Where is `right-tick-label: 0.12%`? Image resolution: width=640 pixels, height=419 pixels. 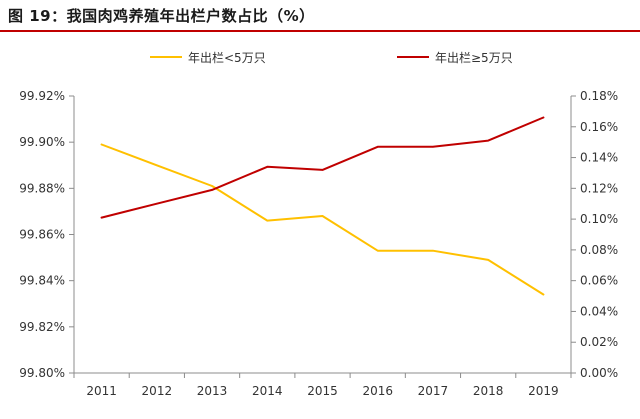 right-tick-label: 0.12% is located at coordinates (599, 188).